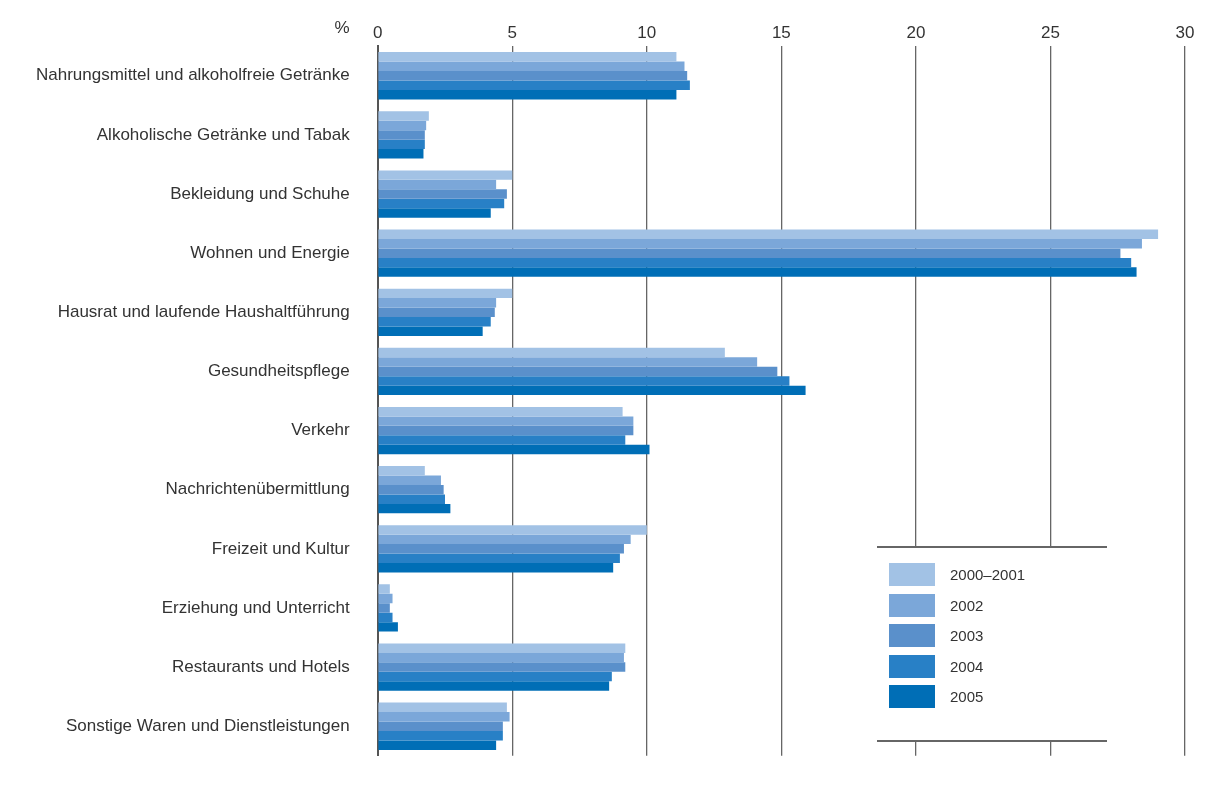  I want to click on y-tick-label: Verkehr, so click(321, 430).